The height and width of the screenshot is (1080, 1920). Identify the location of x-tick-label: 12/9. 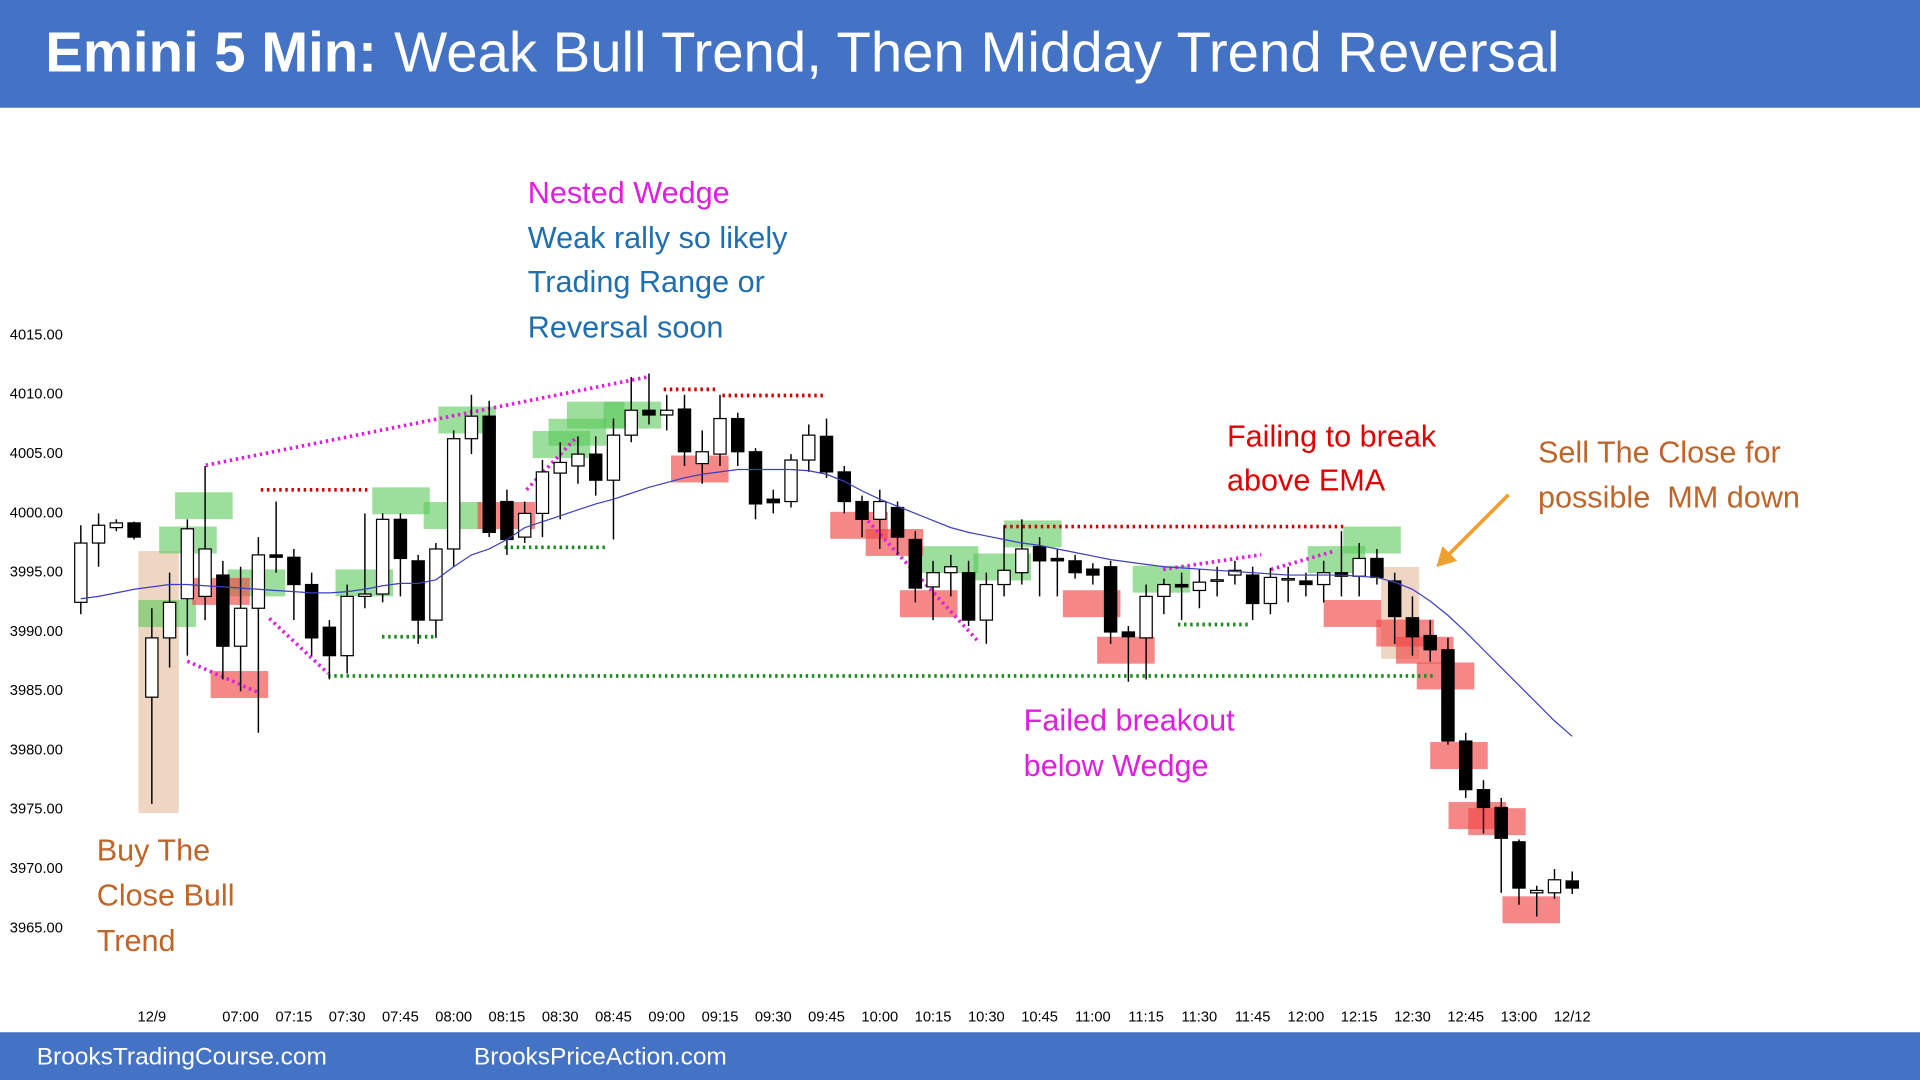
(152, 1017).